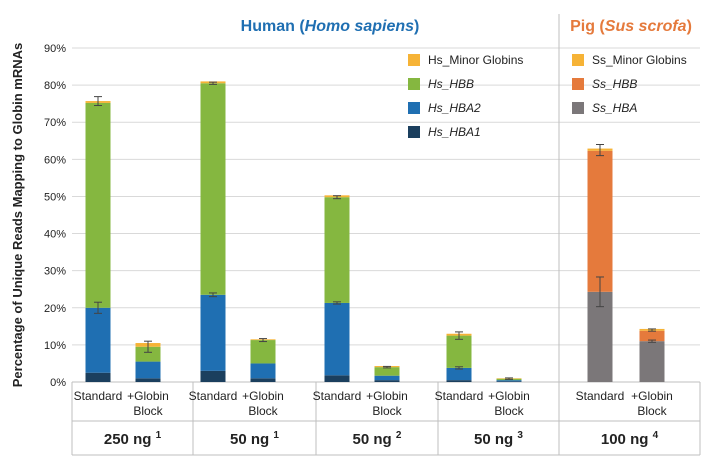 This screenshot has height=459, width=725. What do you see at coordinates (55, 123) in the screenshot?
I see `y-tick-label: 70%` at bounding box center [55, 123].